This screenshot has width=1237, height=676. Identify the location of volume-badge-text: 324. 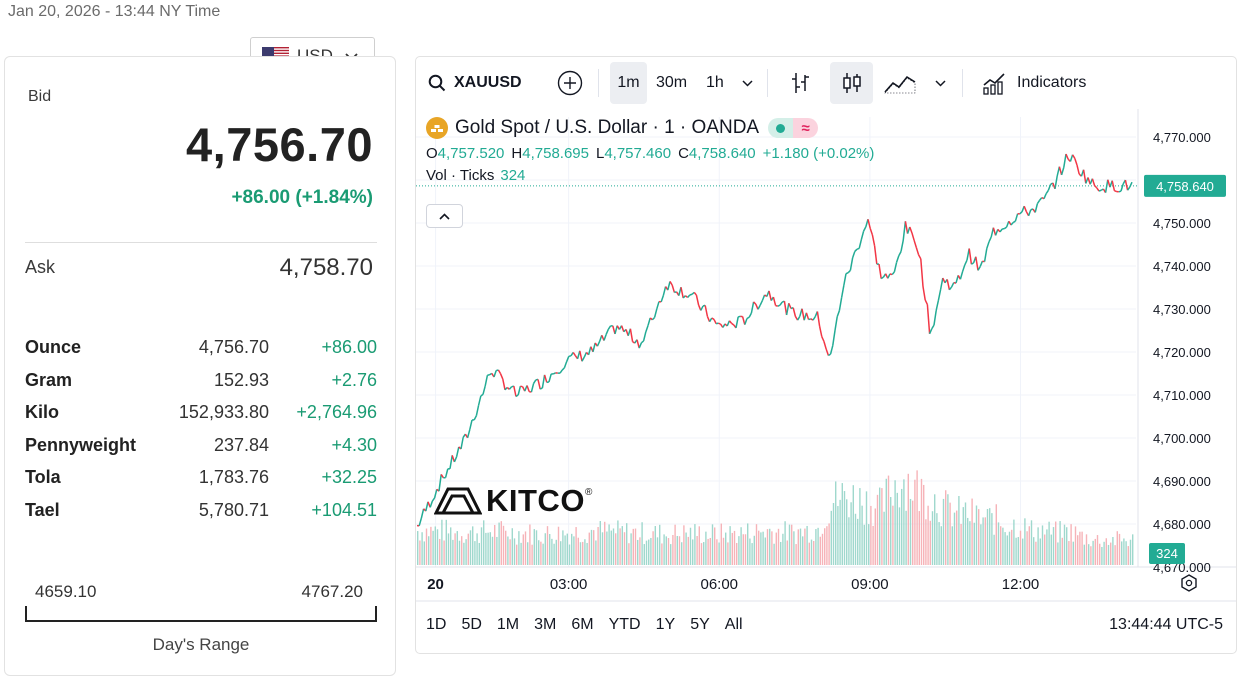
(1167, 553).